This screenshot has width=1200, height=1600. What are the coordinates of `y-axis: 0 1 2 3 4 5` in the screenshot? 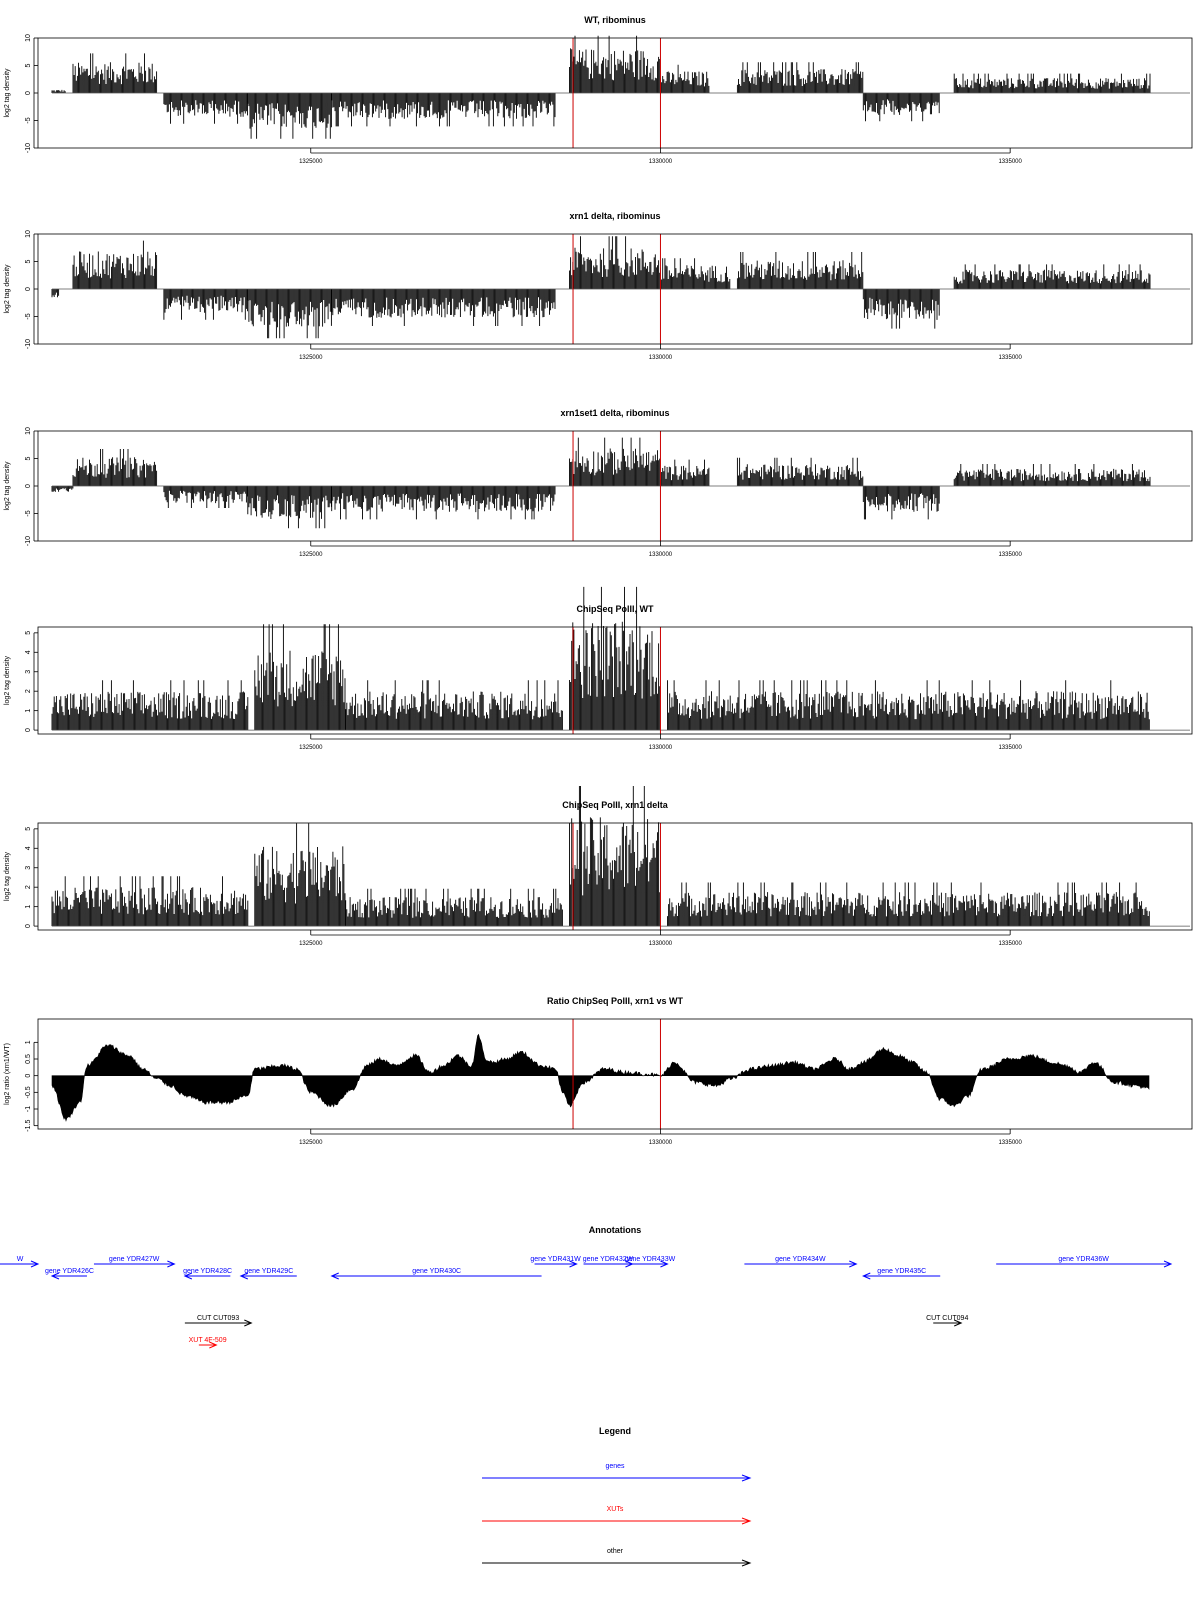 It's located at (31, 681).